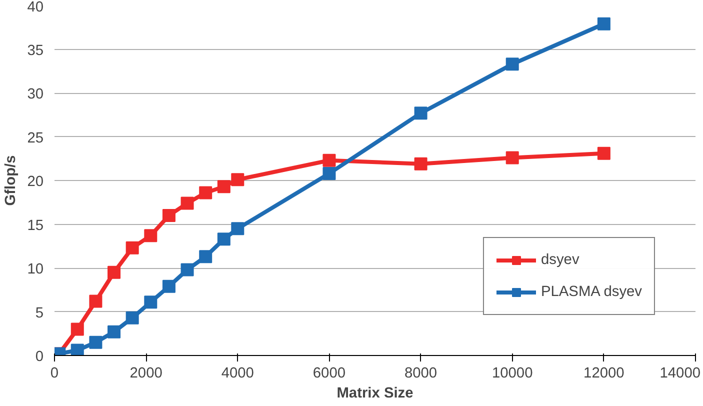 Image resolution: width=703 pixels, height=406 pixels. I want to click on x-tick-label: 10000, so click(512, 374).